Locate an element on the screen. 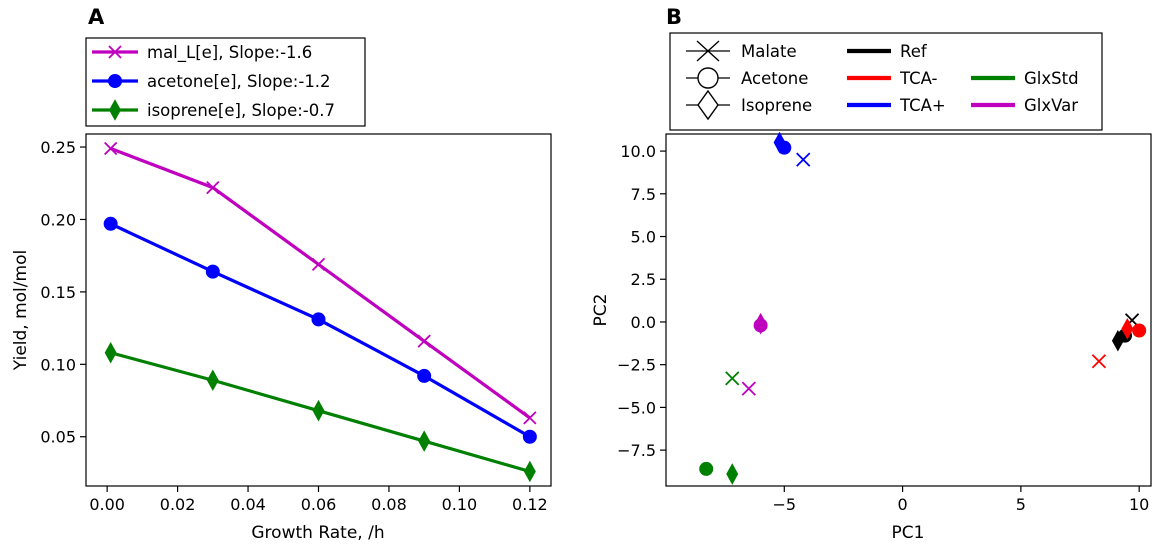 The width and height of the screenshot is (1165, 557). y-tick-label: −7.5 is located at coordinates (636, 450).